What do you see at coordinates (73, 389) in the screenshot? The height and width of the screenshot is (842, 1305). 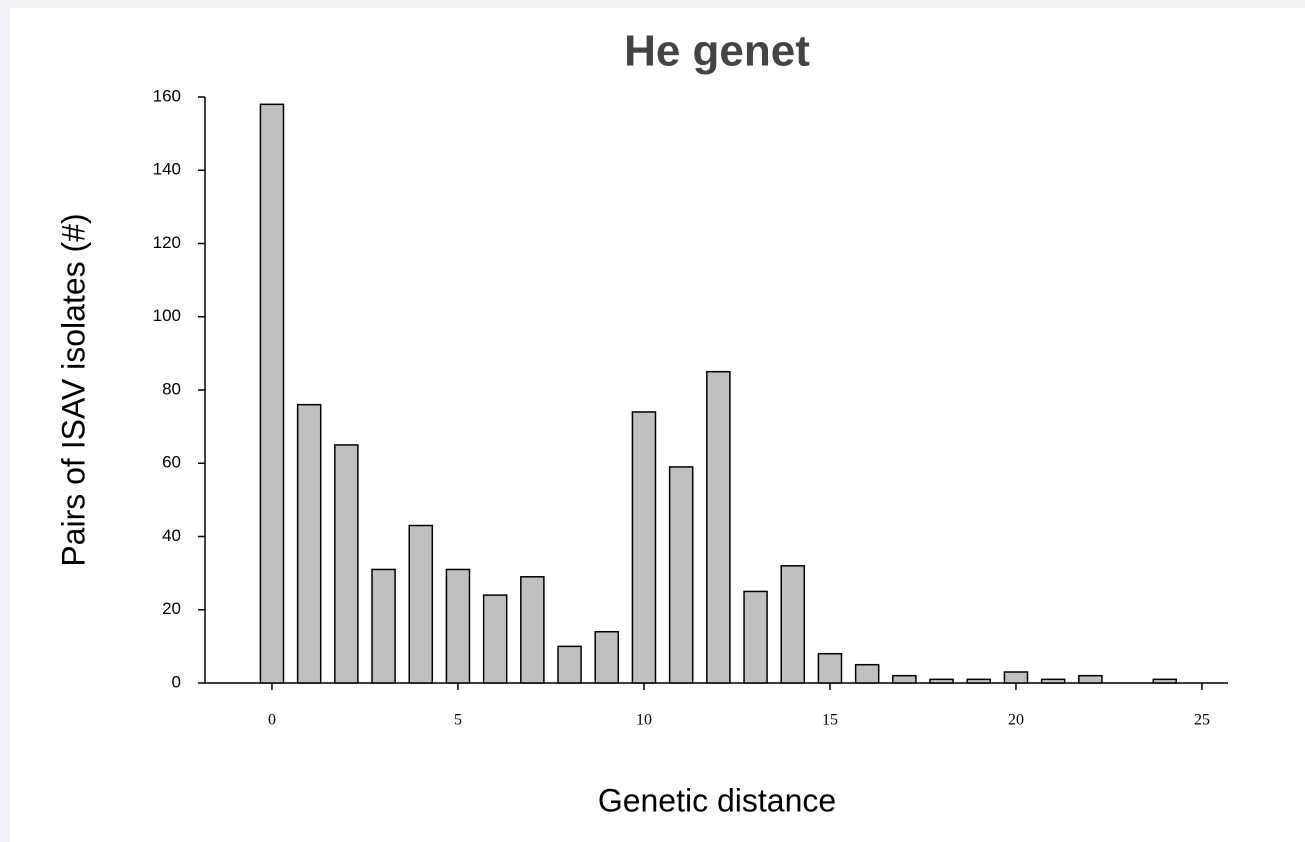 I see `y-axis-label: Pairs of ISAV isolates (#)` at bounding box center [73, 389].